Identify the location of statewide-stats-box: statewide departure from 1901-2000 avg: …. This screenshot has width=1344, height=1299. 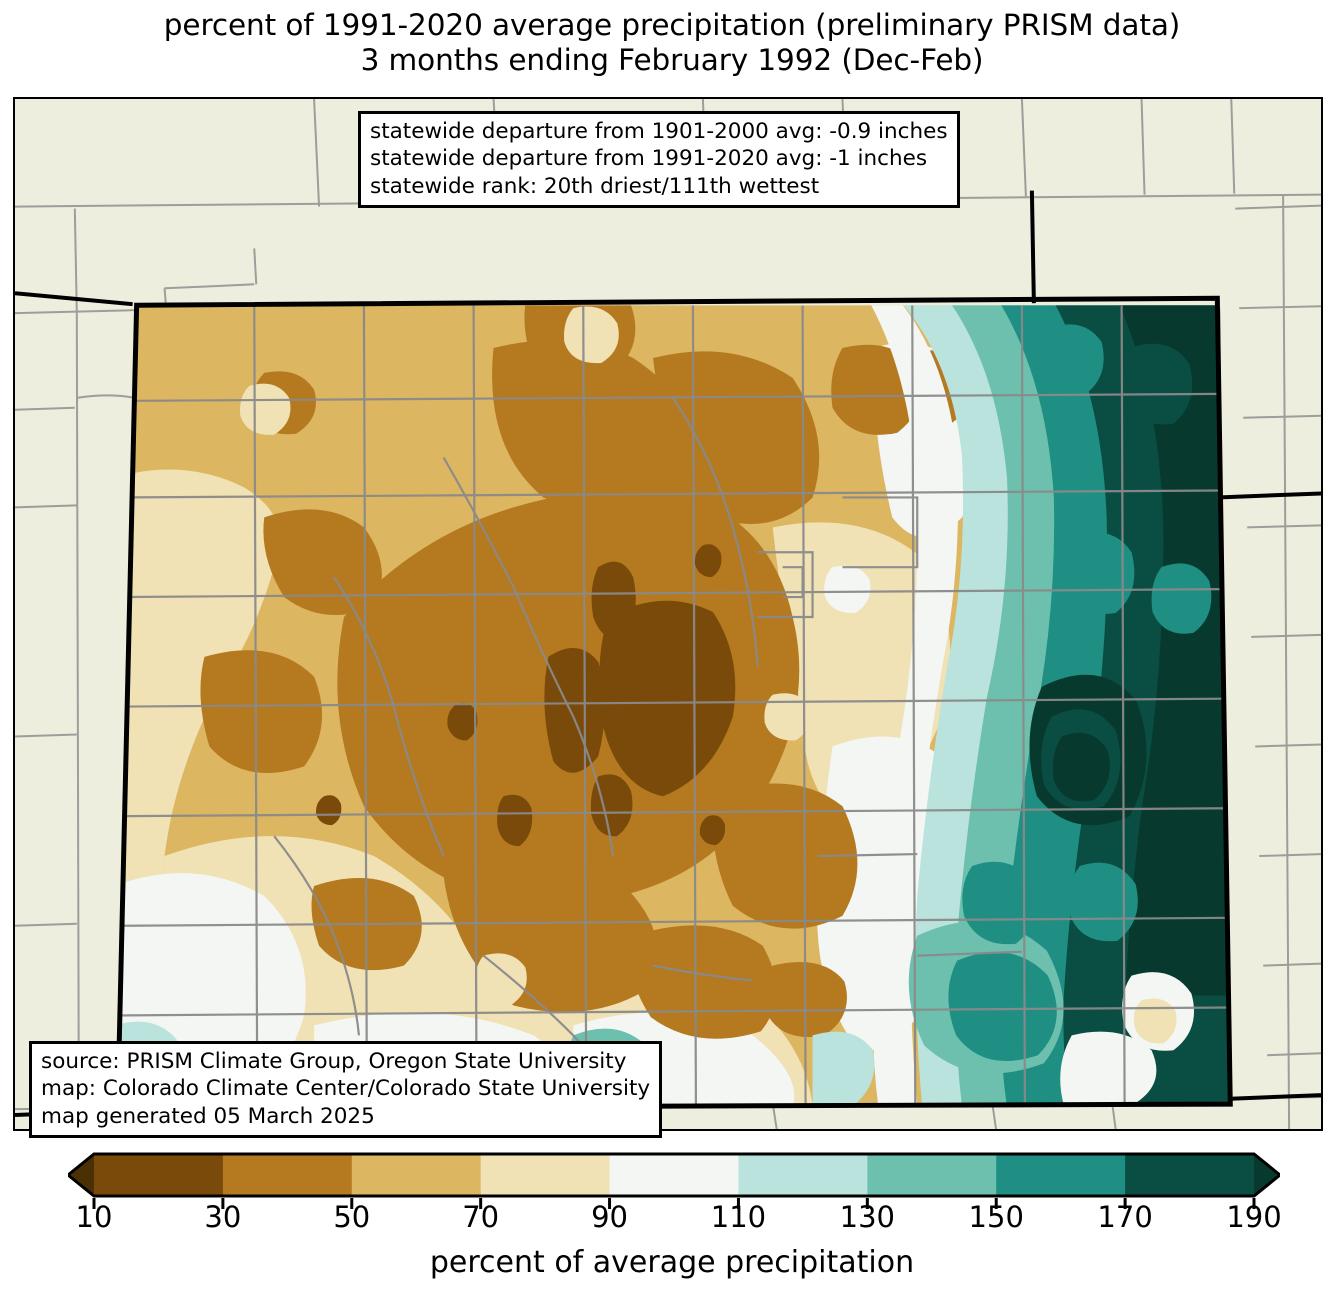
(659, 159).